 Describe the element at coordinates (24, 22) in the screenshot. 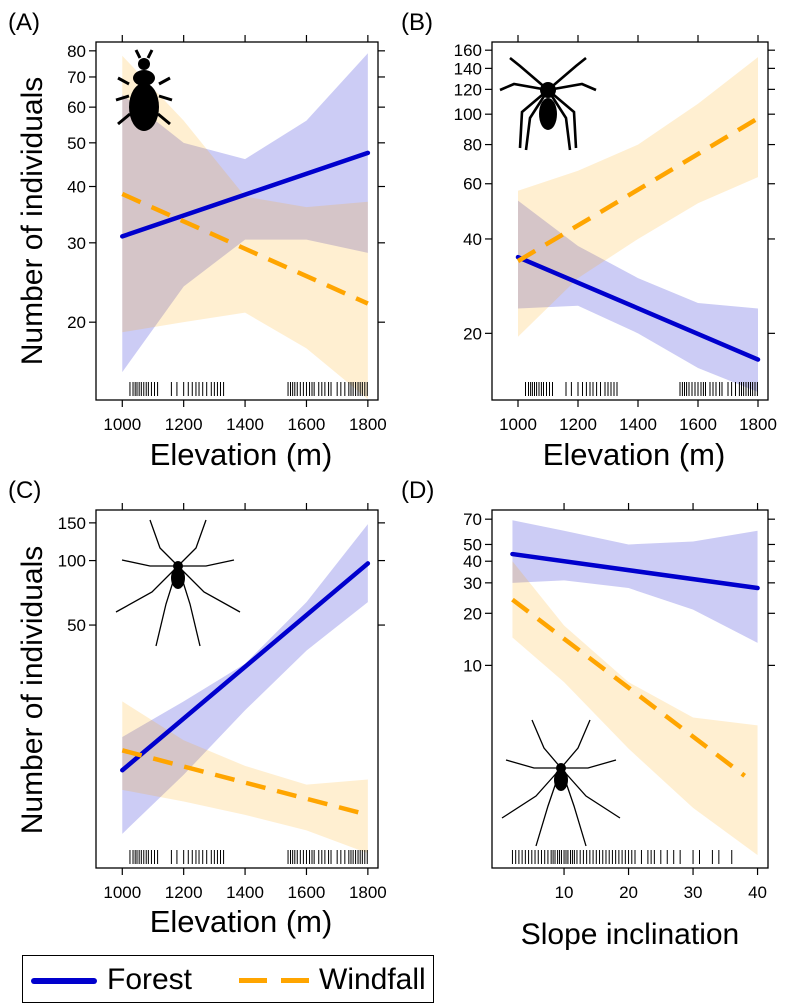

I see `panel-label: (A)` at that location.